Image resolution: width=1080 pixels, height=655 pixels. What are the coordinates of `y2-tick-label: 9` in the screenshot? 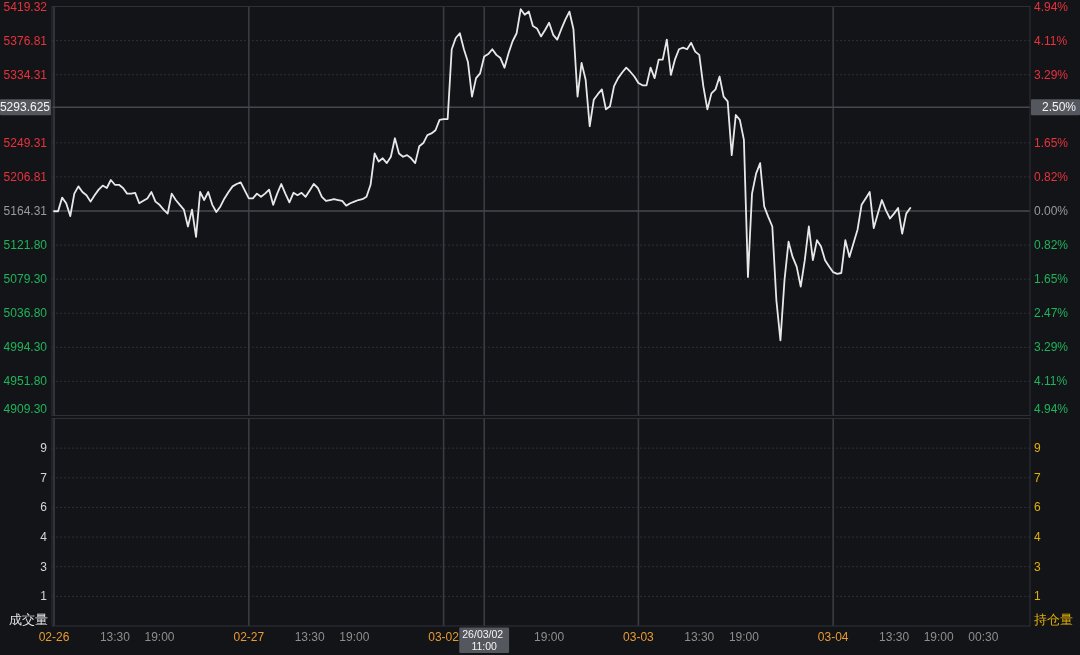 It's located at (1037, 448).